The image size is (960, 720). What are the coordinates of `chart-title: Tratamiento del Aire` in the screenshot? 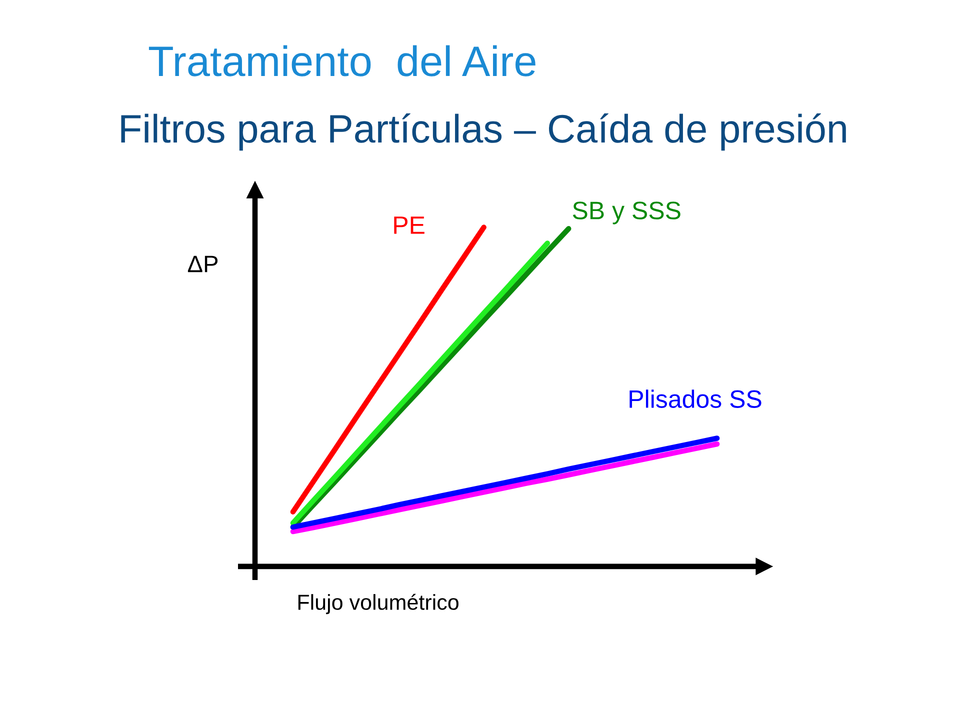 It's located at (342, 60).